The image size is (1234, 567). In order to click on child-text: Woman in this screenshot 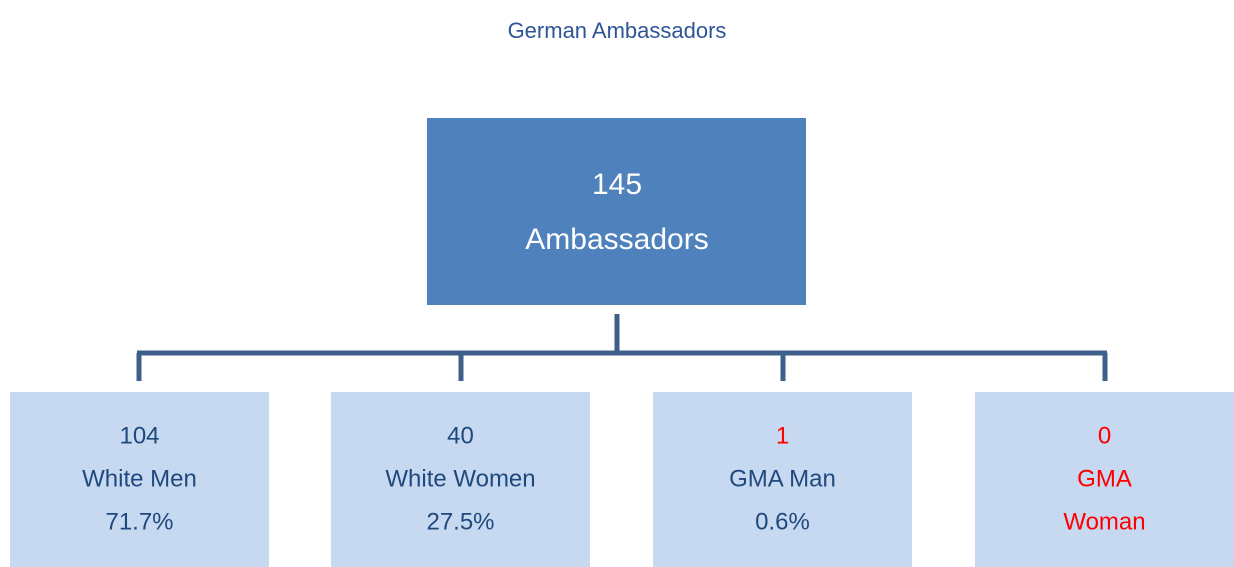, I will do `click(1104, 521)`.